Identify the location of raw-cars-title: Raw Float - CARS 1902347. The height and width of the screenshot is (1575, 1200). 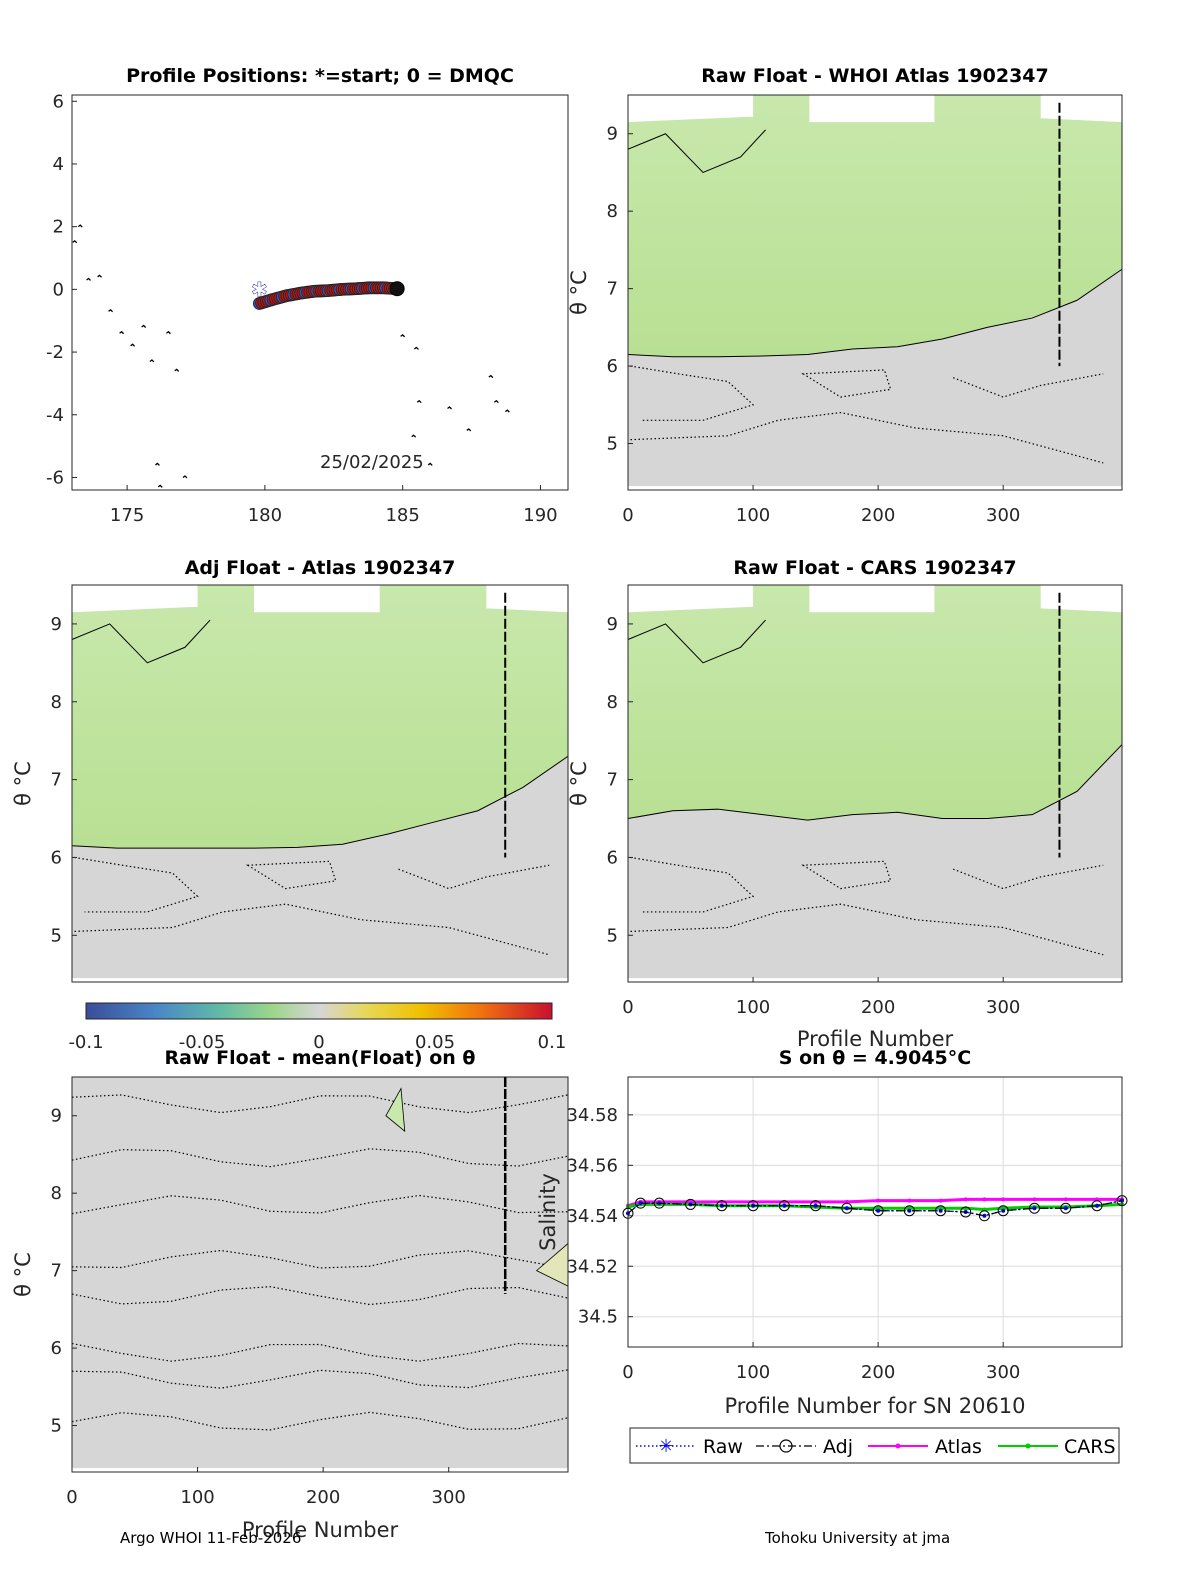
(874, 568).